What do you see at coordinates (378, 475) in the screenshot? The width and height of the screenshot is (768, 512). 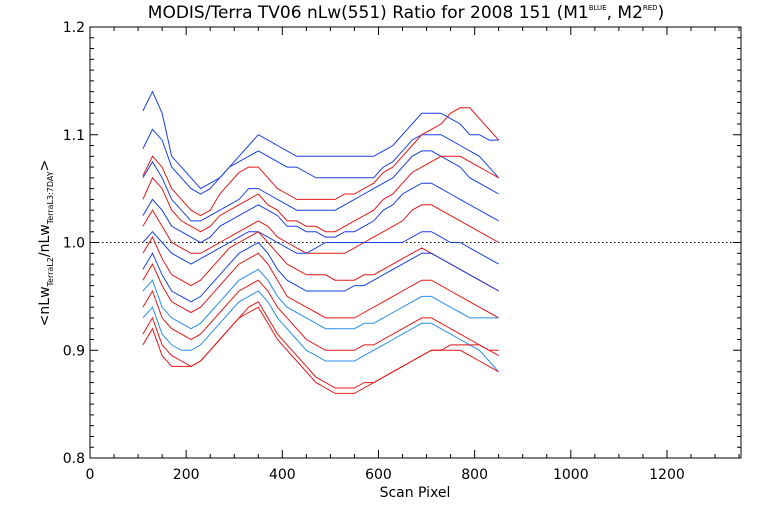 I see `x-tick-label: 600` at bounding box center [378, 475].